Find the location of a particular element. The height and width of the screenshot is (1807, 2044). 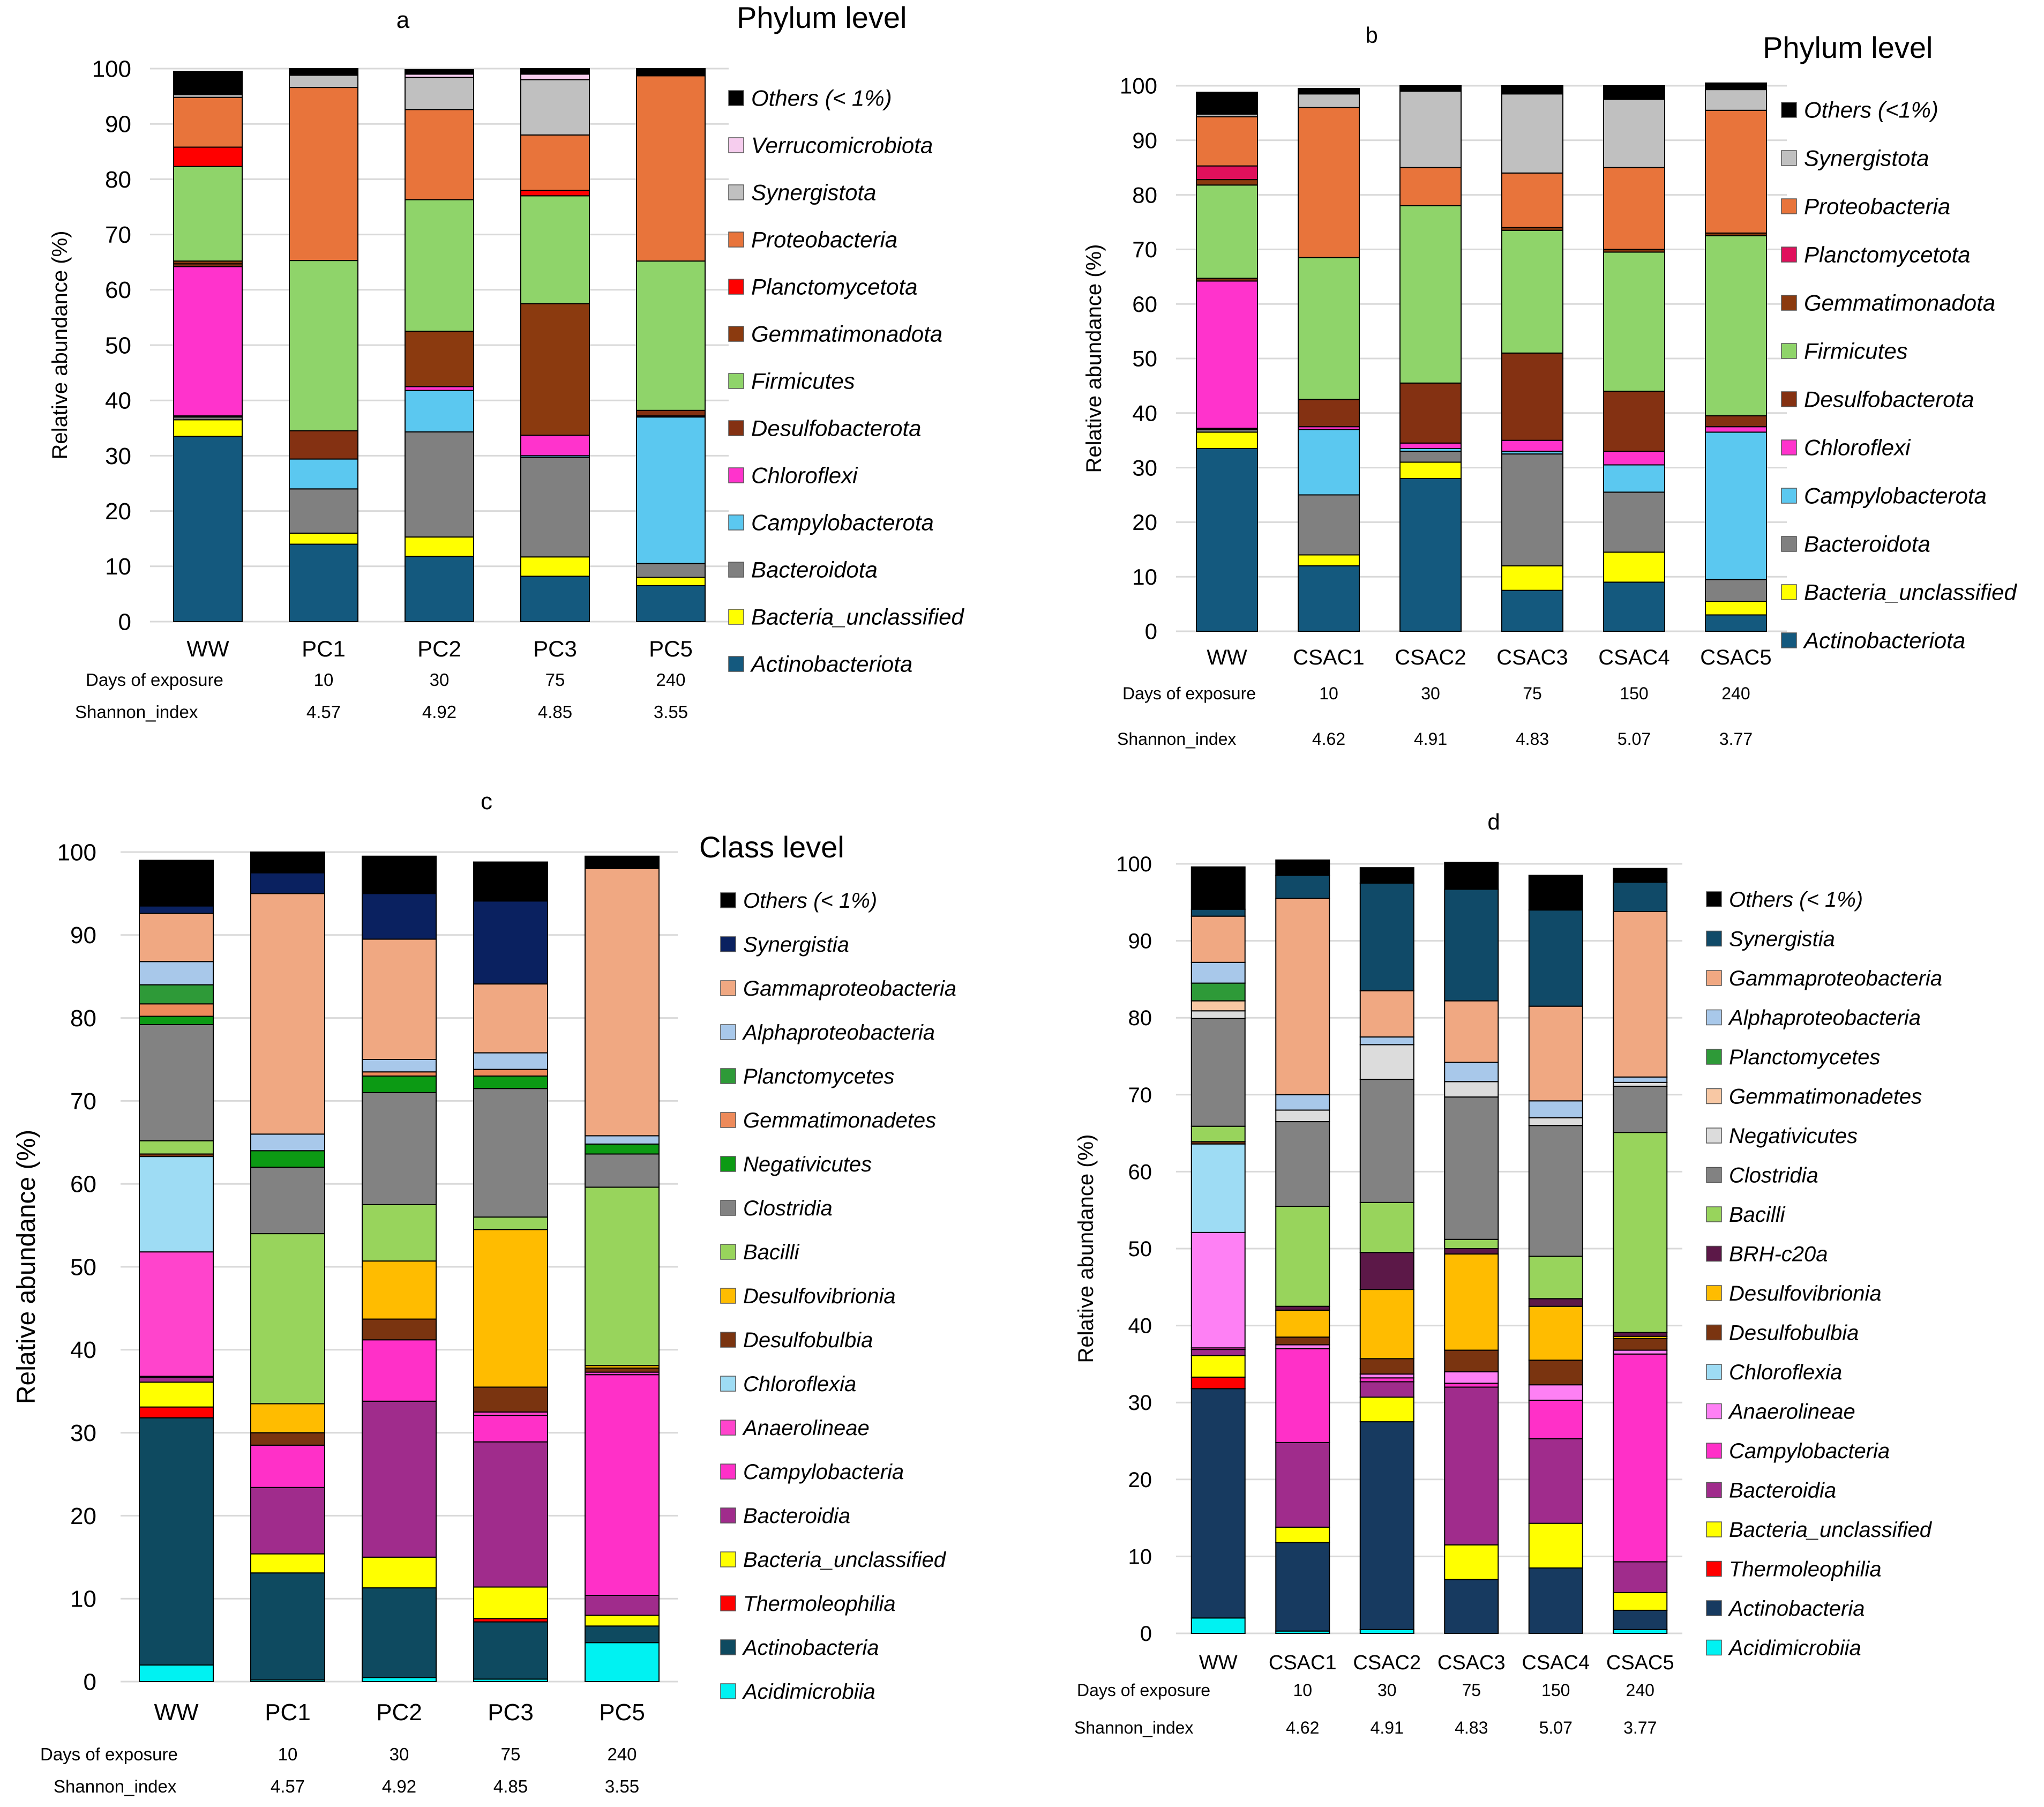

bar-segment-brh-c20a is located at coordinates (1302, 1308).